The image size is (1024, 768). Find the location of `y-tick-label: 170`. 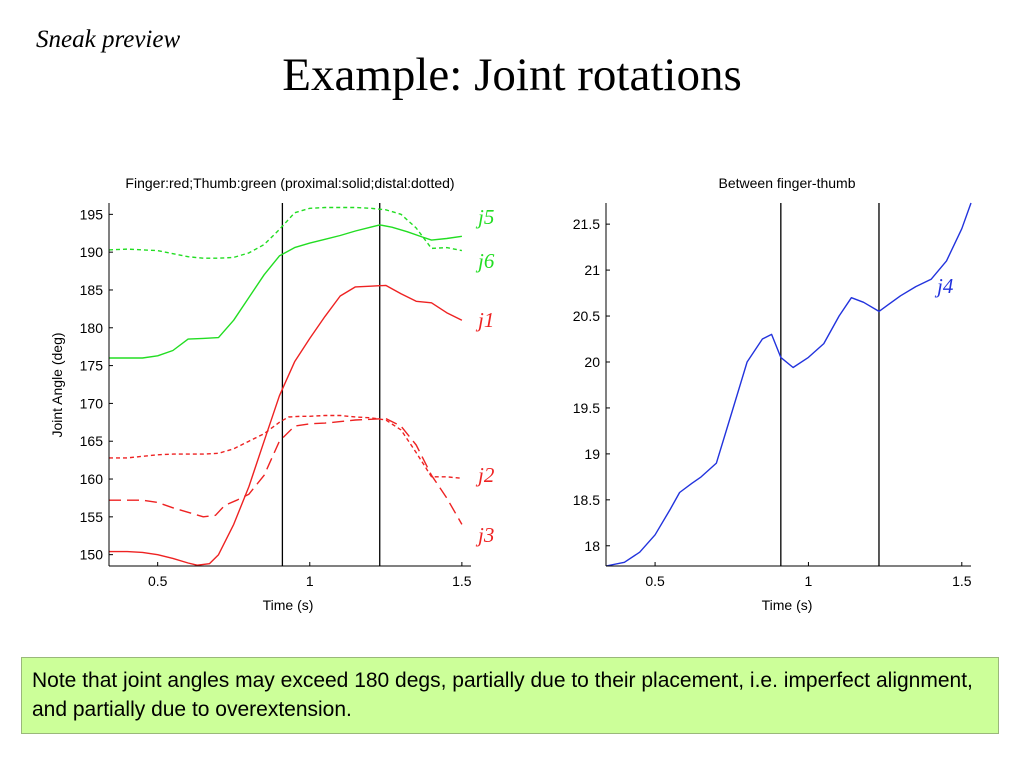

y-tick-label: 170 is located at coordinates (92, 403).